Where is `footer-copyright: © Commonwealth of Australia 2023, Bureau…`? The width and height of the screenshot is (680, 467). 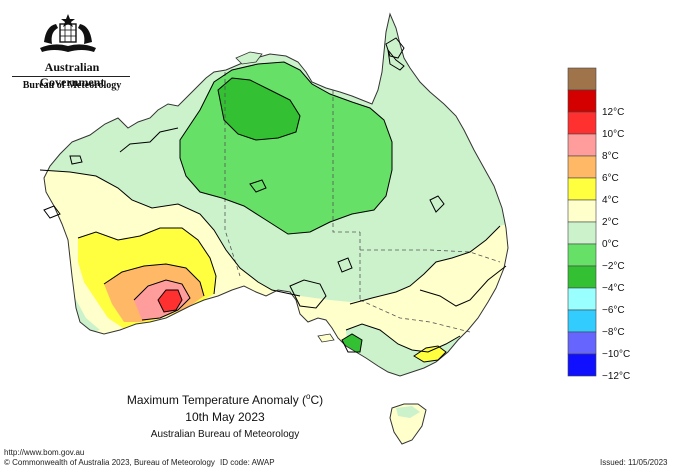 footer-copyright: © Commonwealth of Australia 2023, Bureau… is located at coordinates (109, 462).